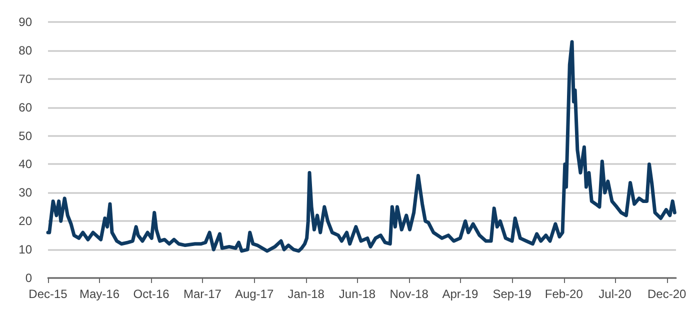  Describe the element at coordinates (25, 79) in the screenshot. I see `y-tick-label: 70` at that location.